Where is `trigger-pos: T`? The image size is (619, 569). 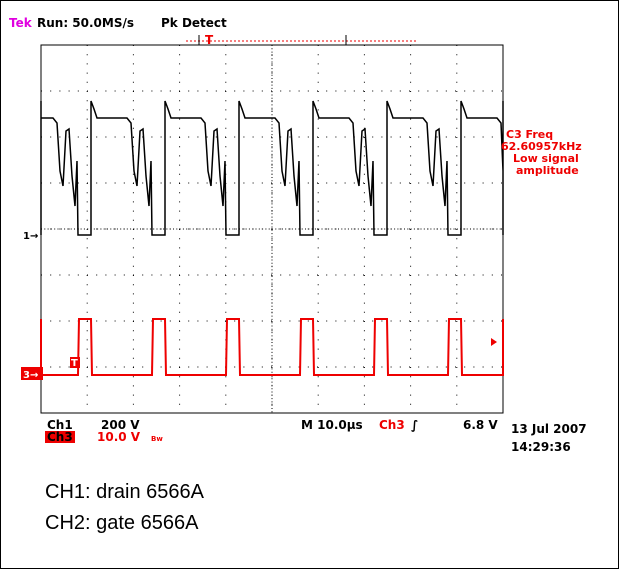 trigger-pos: T is located at coordinates (209, 40).